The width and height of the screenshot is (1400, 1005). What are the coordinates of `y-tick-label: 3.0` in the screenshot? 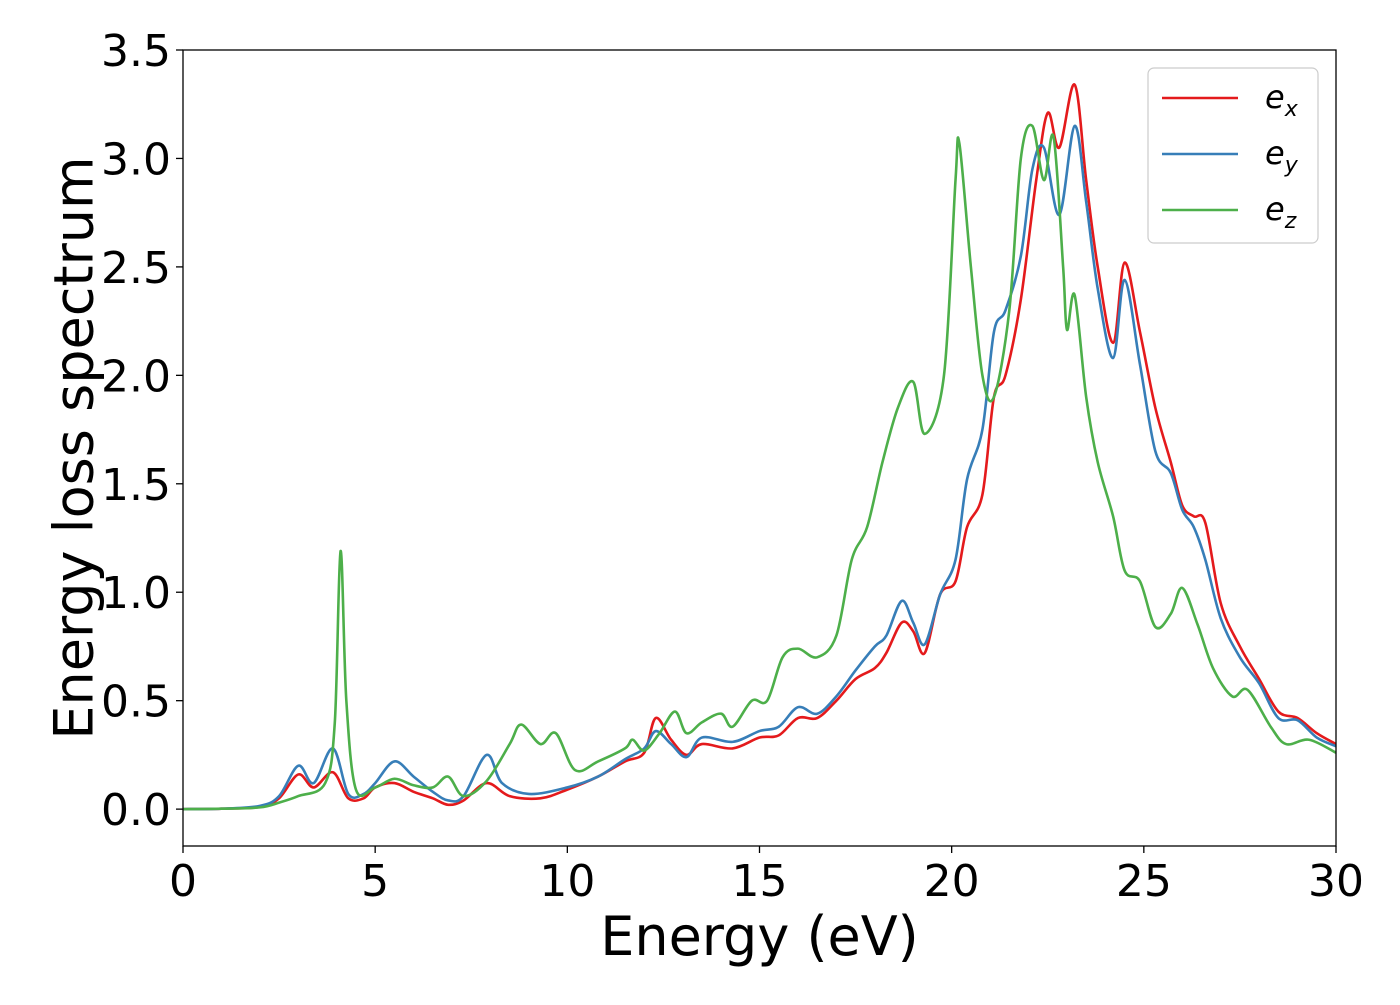 It's located at (136, 159).